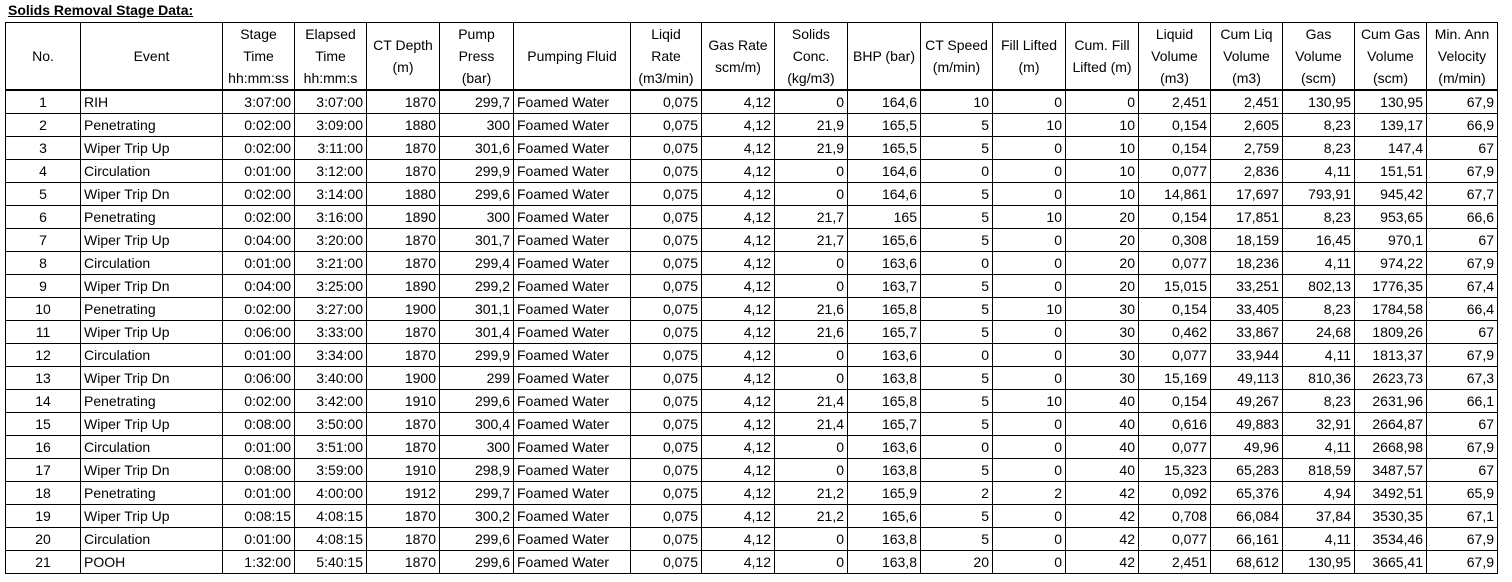 This screenshot has height=582, width=1512. I want to click on cell-cum-gas-volume: 2631,96, so click(1390, 401).